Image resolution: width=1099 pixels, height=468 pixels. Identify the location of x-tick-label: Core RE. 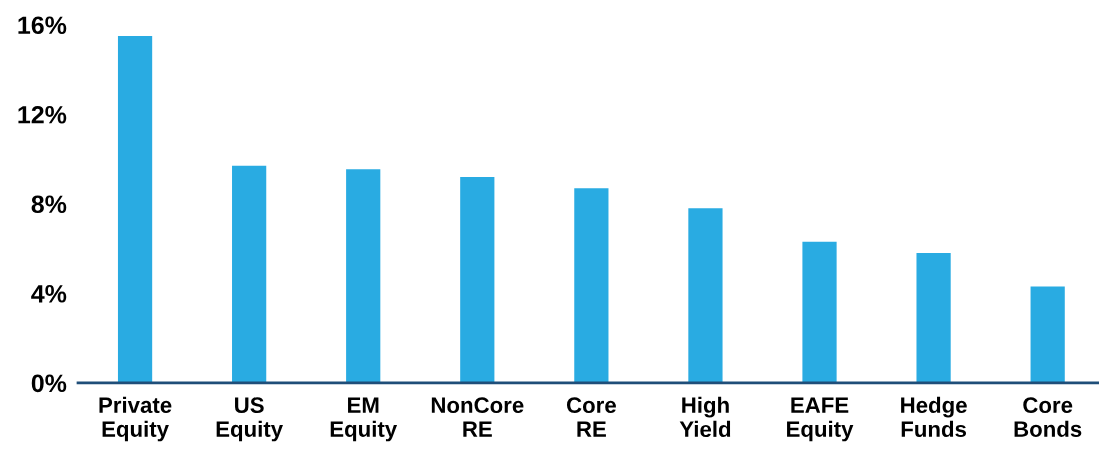
(591, 417).